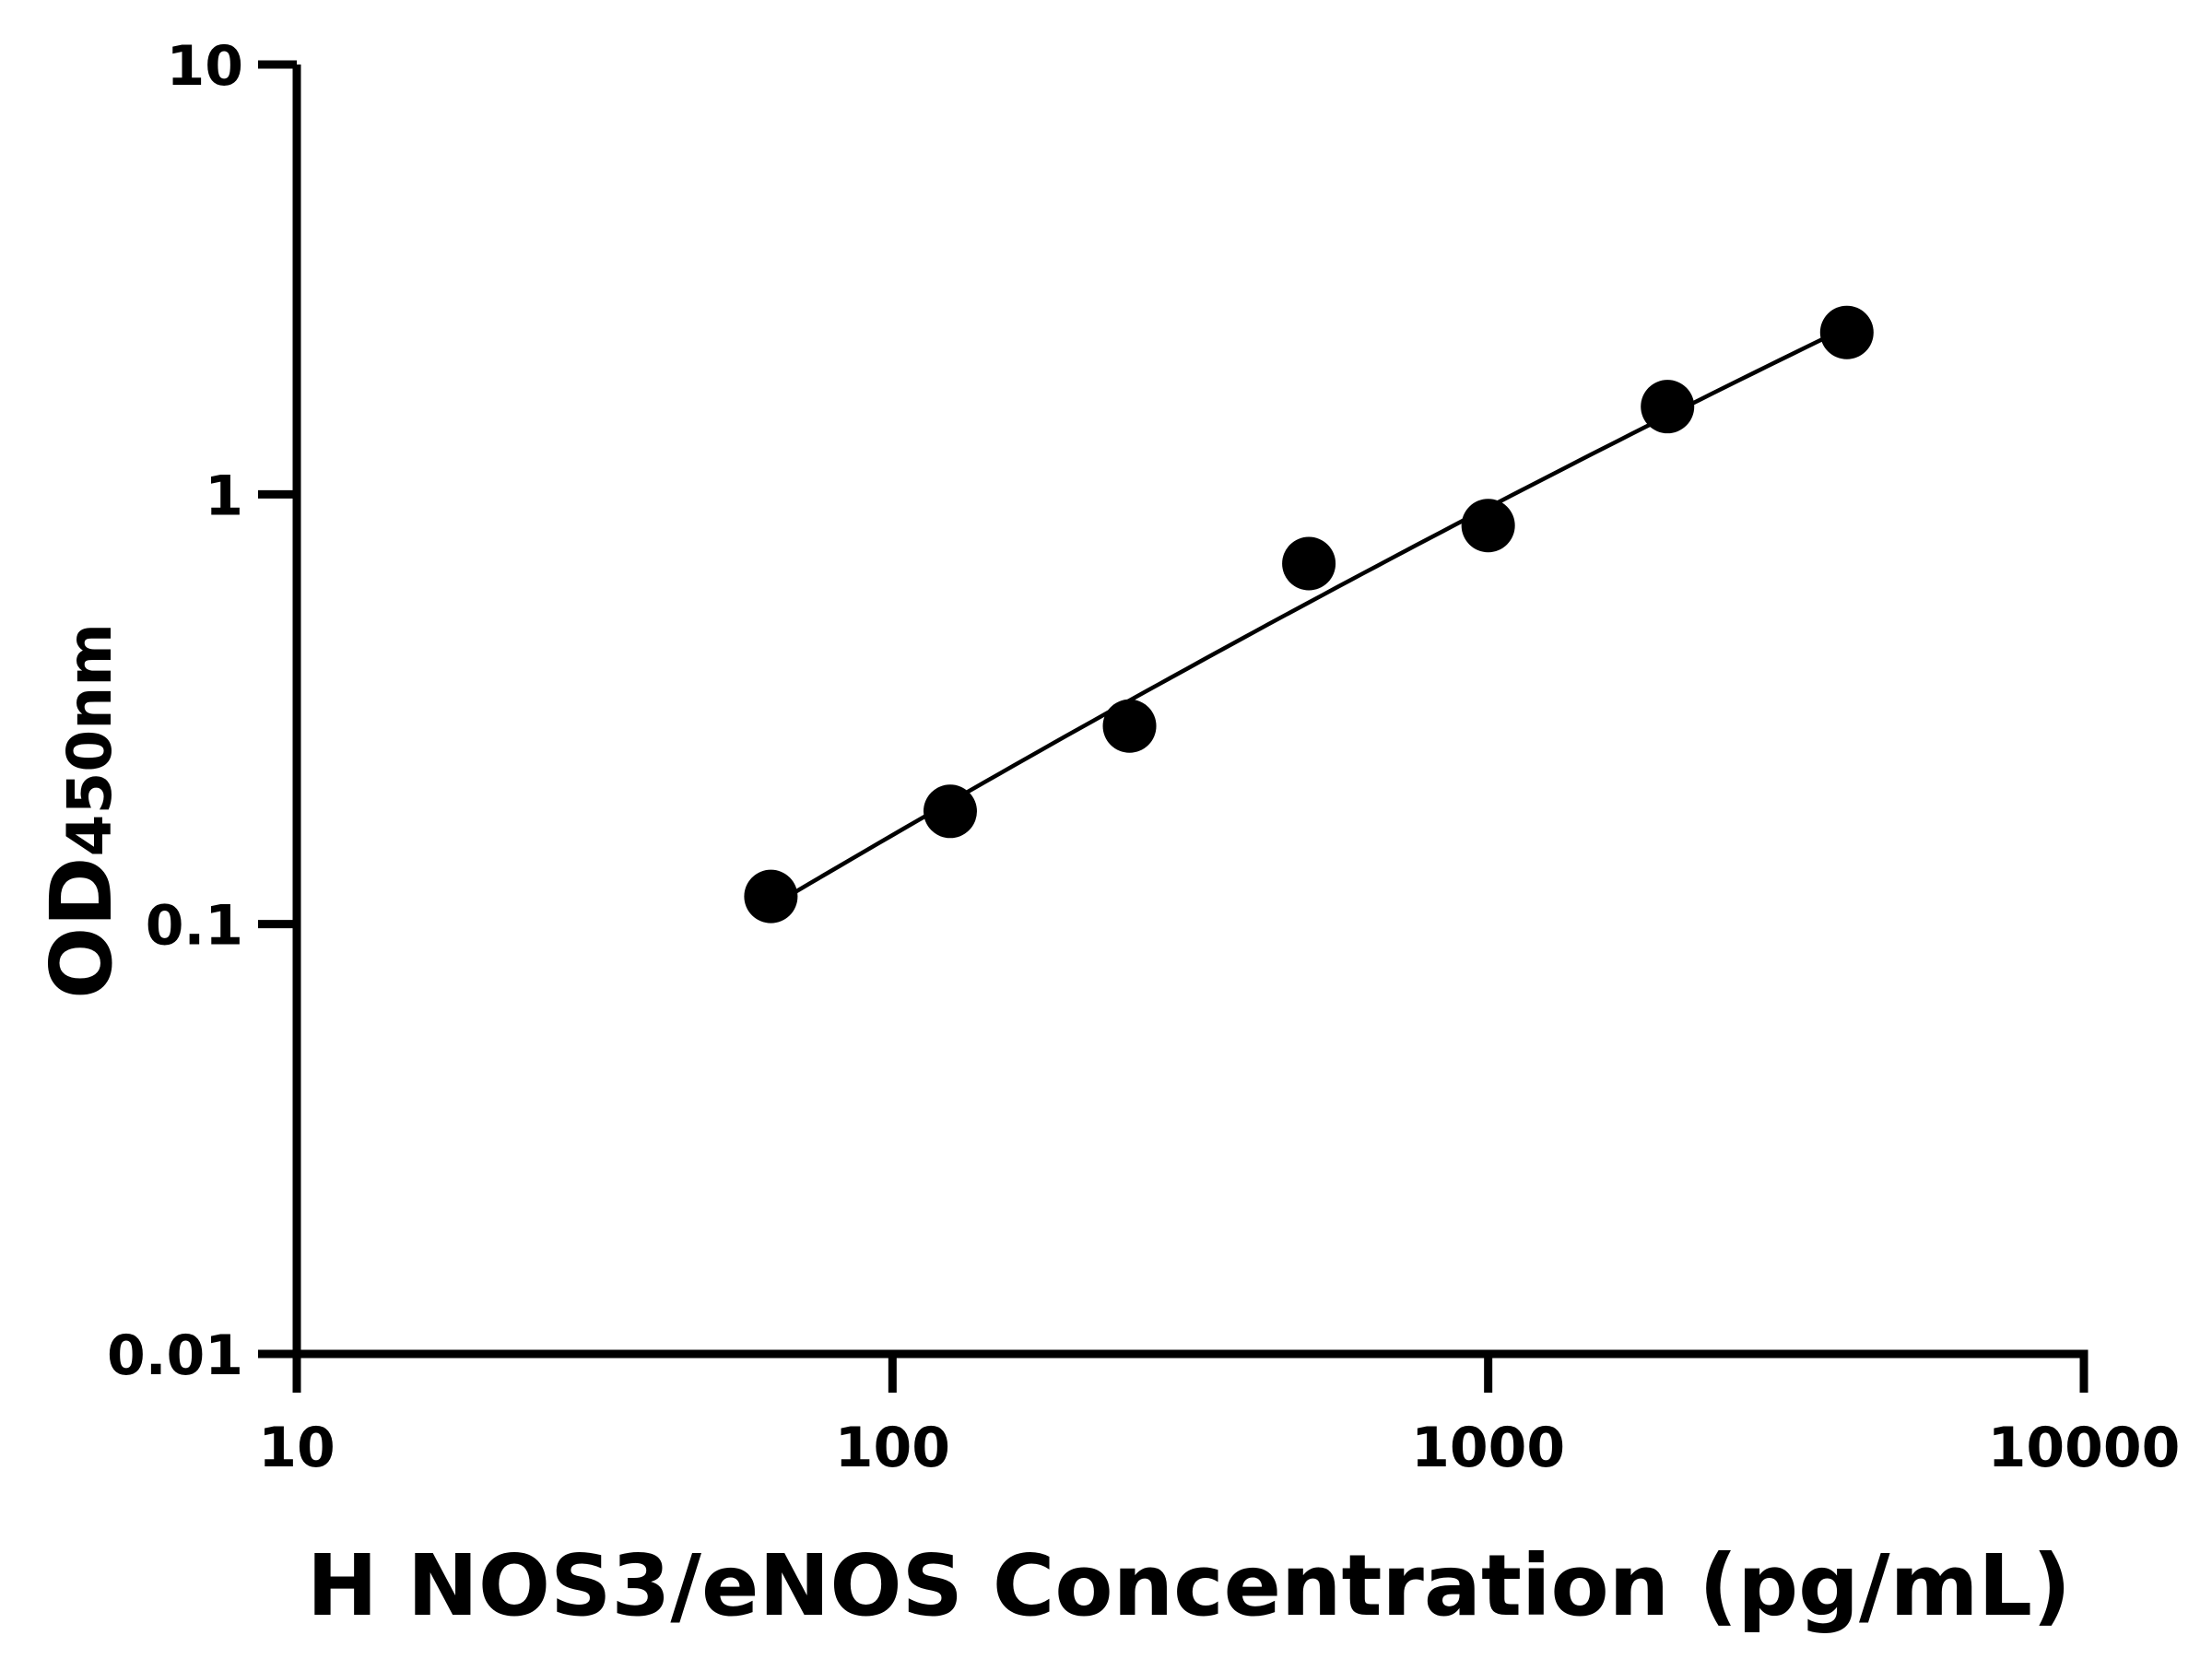 The height and width of the screenshot is (1659, 2212). I want to click on x-tick-label: 1000, so click(1488, 1448).